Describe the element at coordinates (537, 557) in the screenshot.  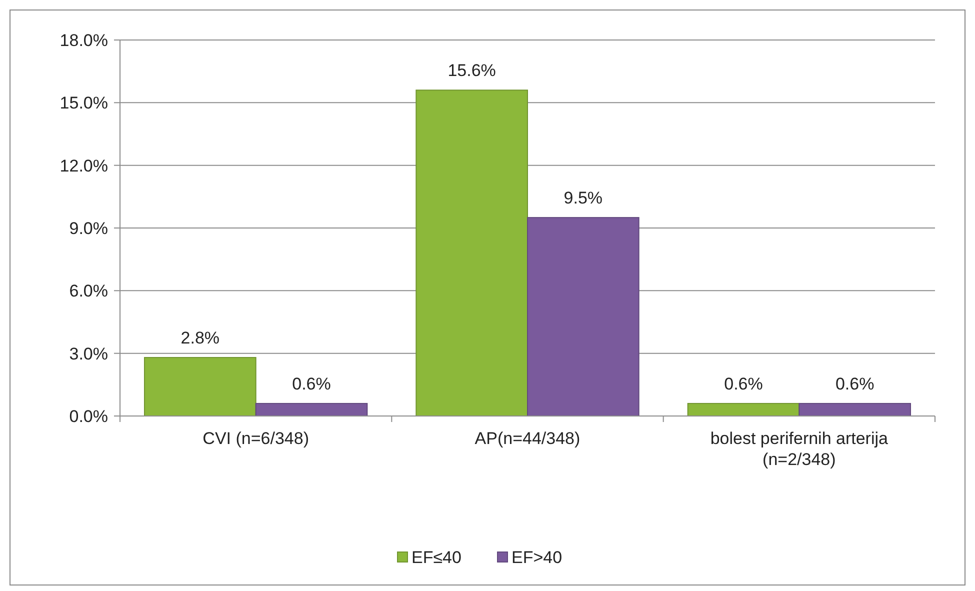
I see `legend-label: EF>40` at that location.